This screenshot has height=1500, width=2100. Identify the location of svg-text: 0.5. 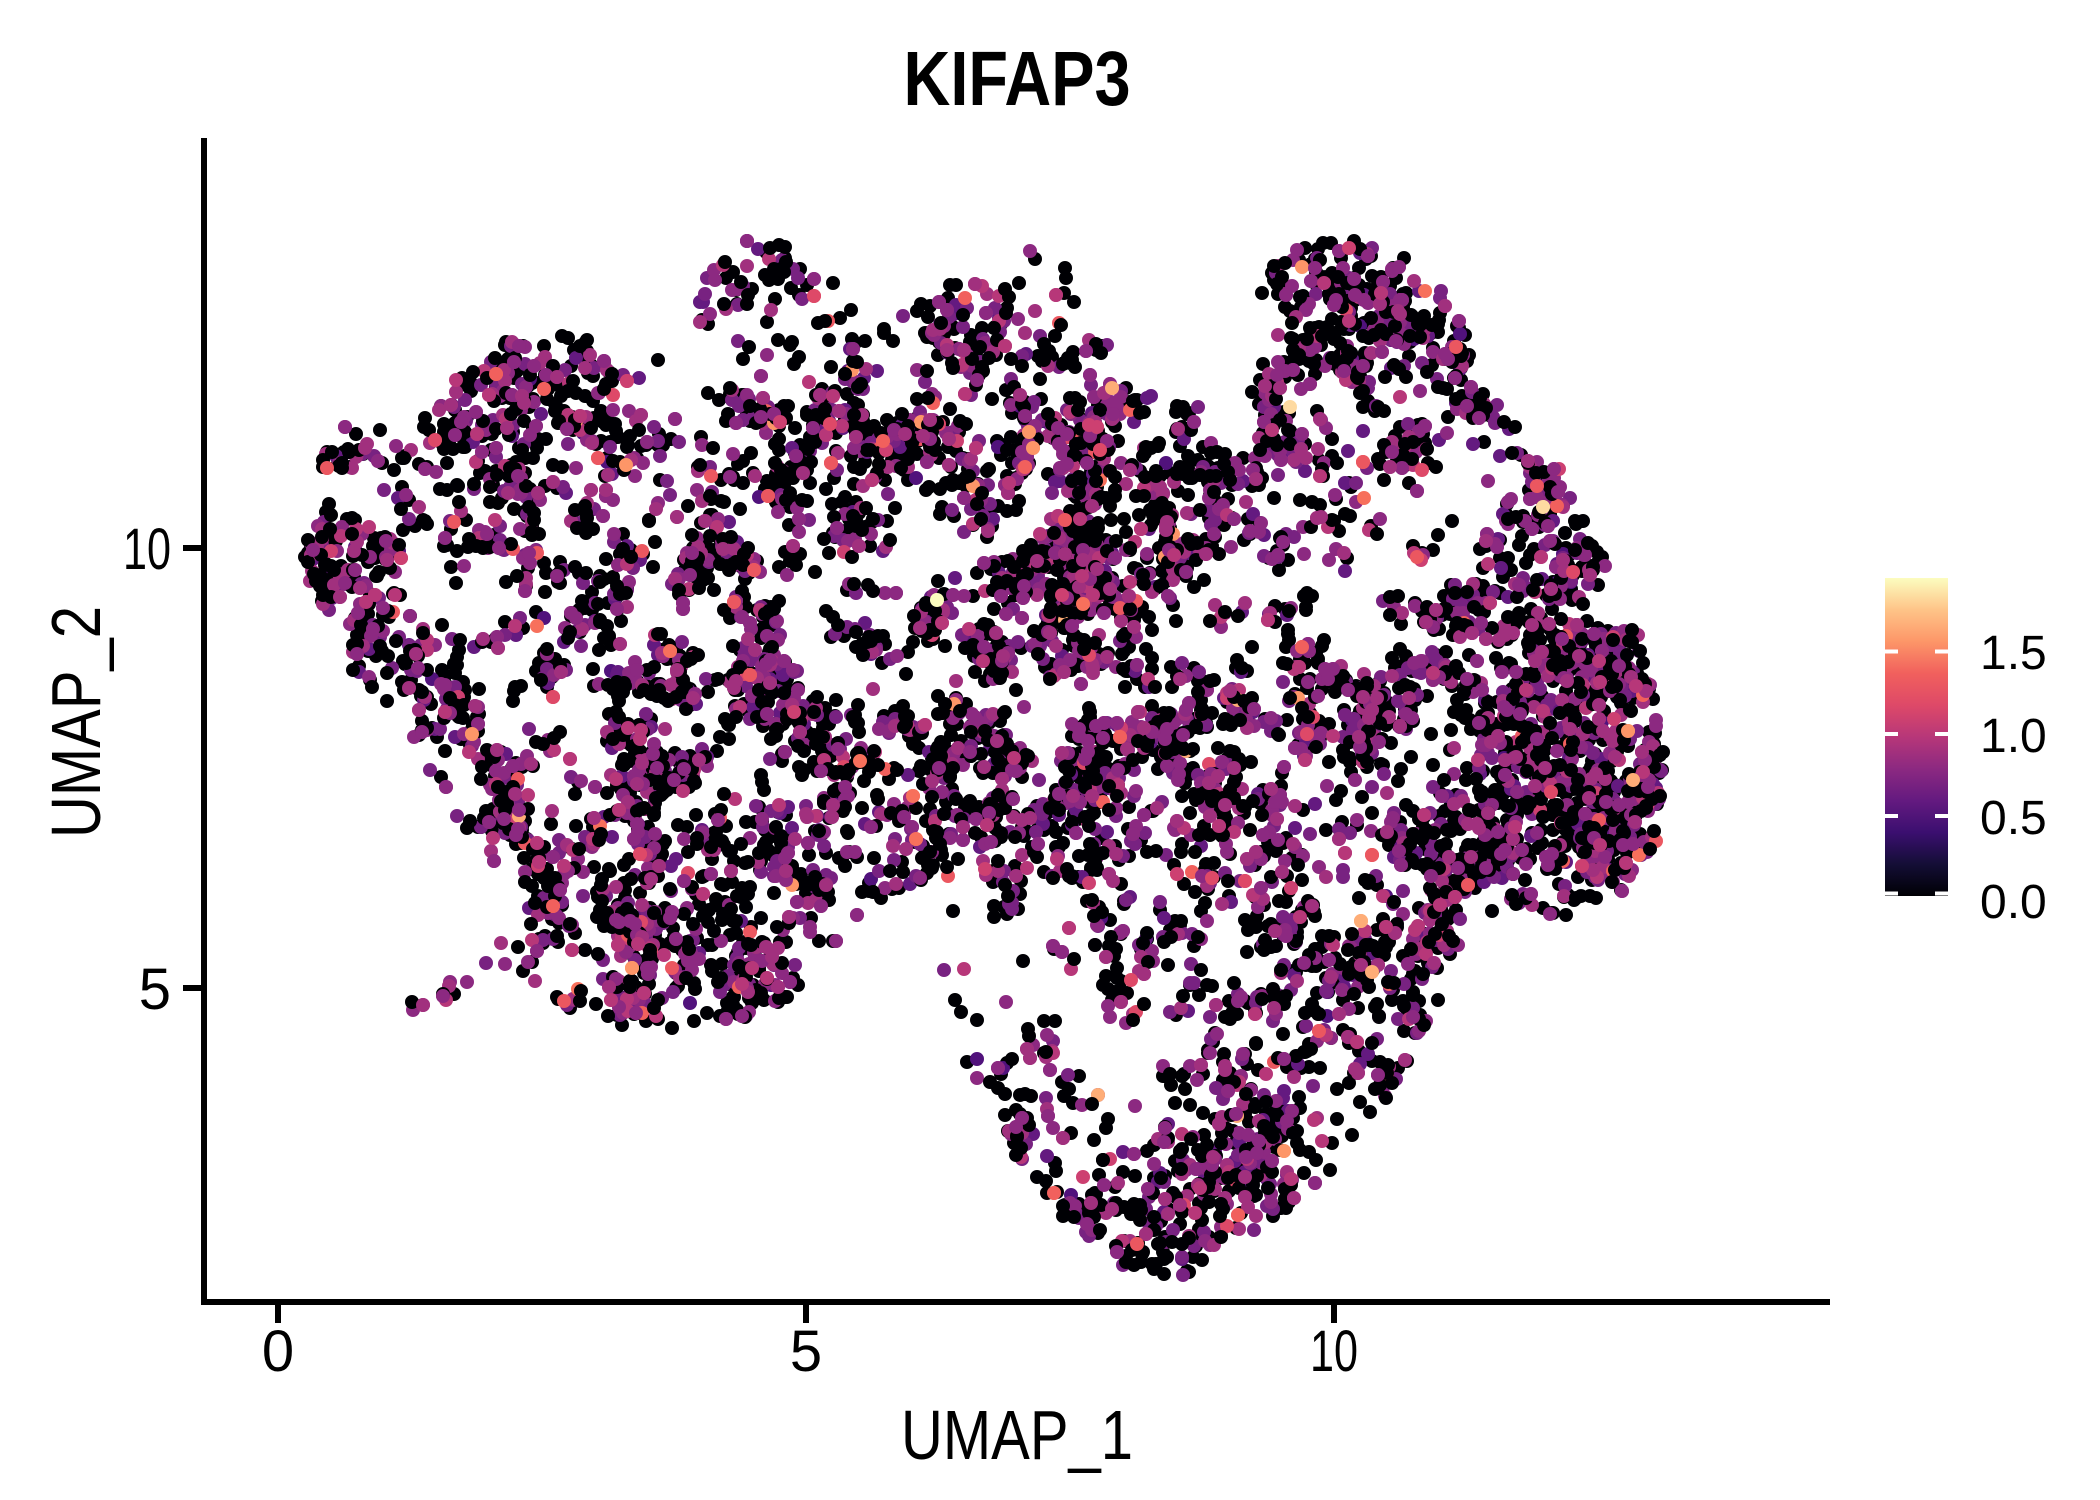
(2013, 818).